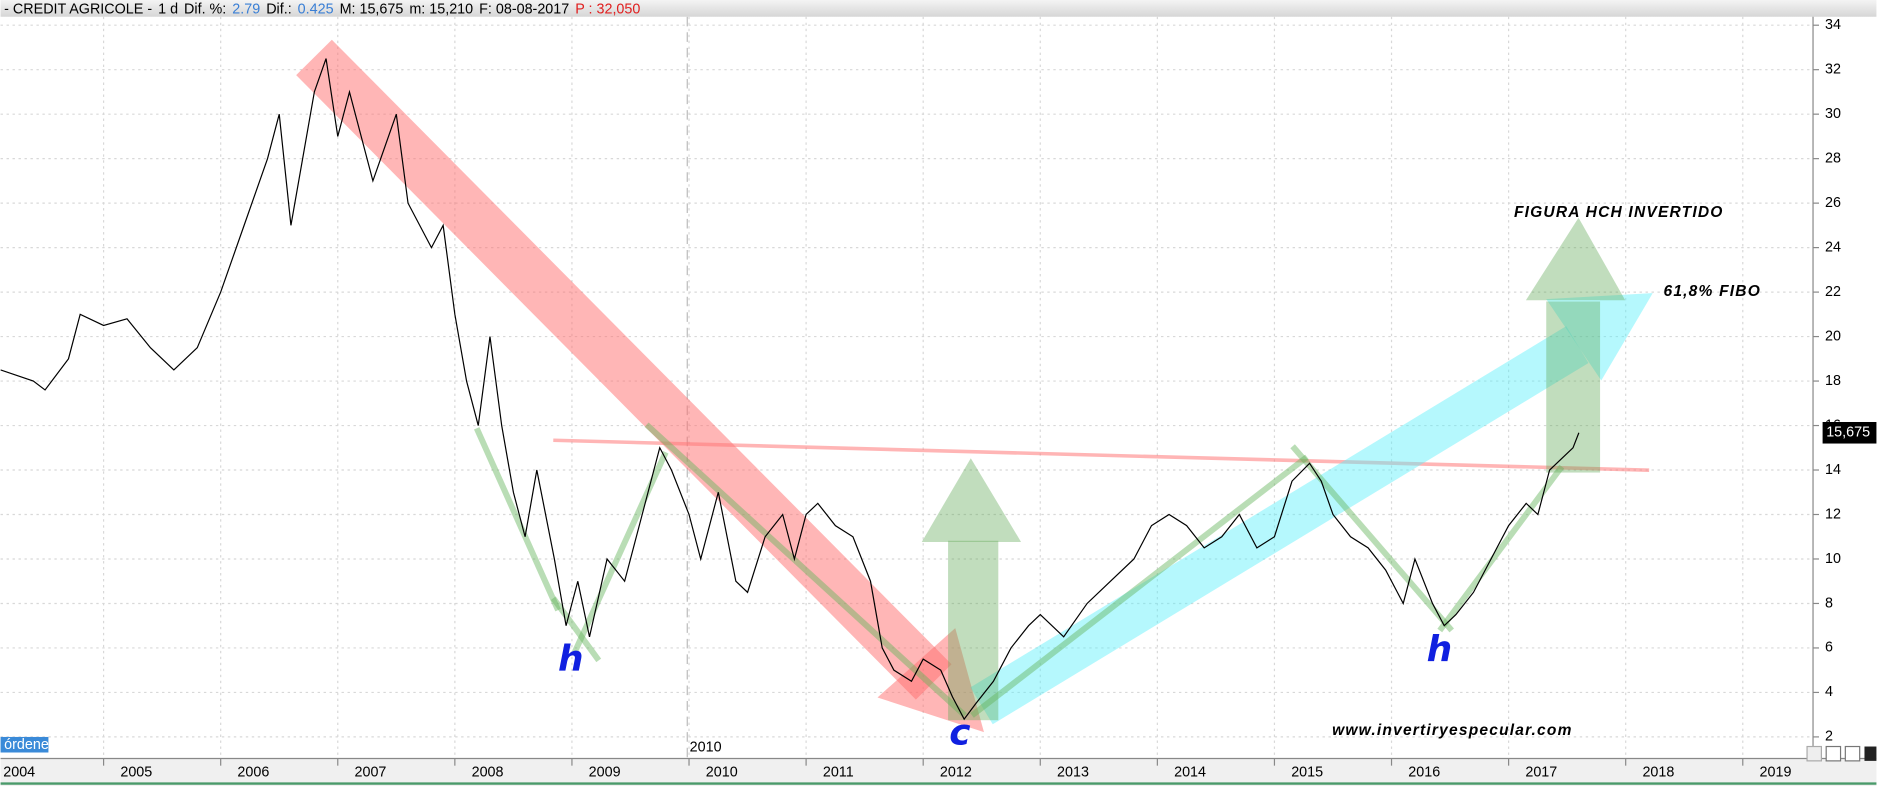 This screenshot has width=1877, height=786. I want to click on left-shoulder-label: h, so click(571, 658).